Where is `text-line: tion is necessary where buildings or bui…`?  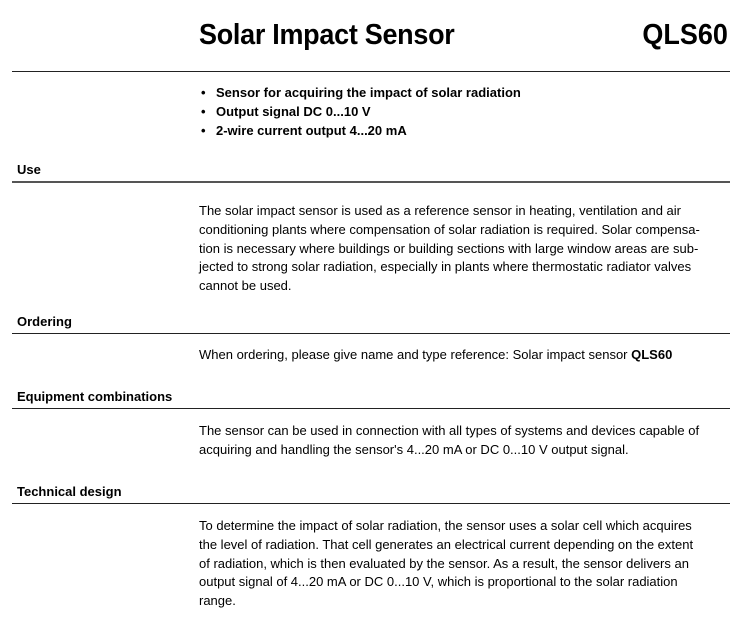 text-line: tion is necessary where buildings or bui… is located at coordinates (449, 248).